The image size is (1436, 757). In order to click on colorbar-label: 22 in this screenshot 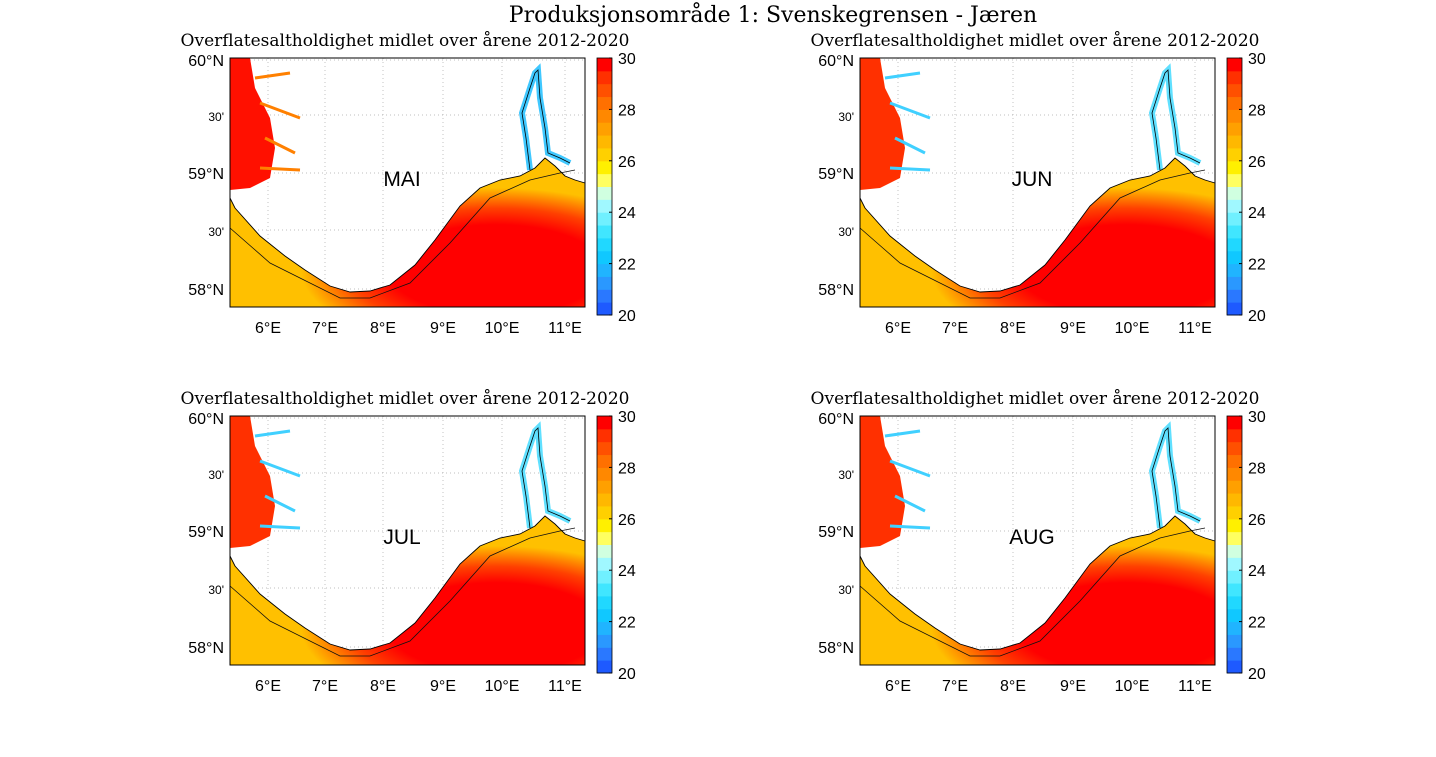, I will do `click(1257, 623)`.